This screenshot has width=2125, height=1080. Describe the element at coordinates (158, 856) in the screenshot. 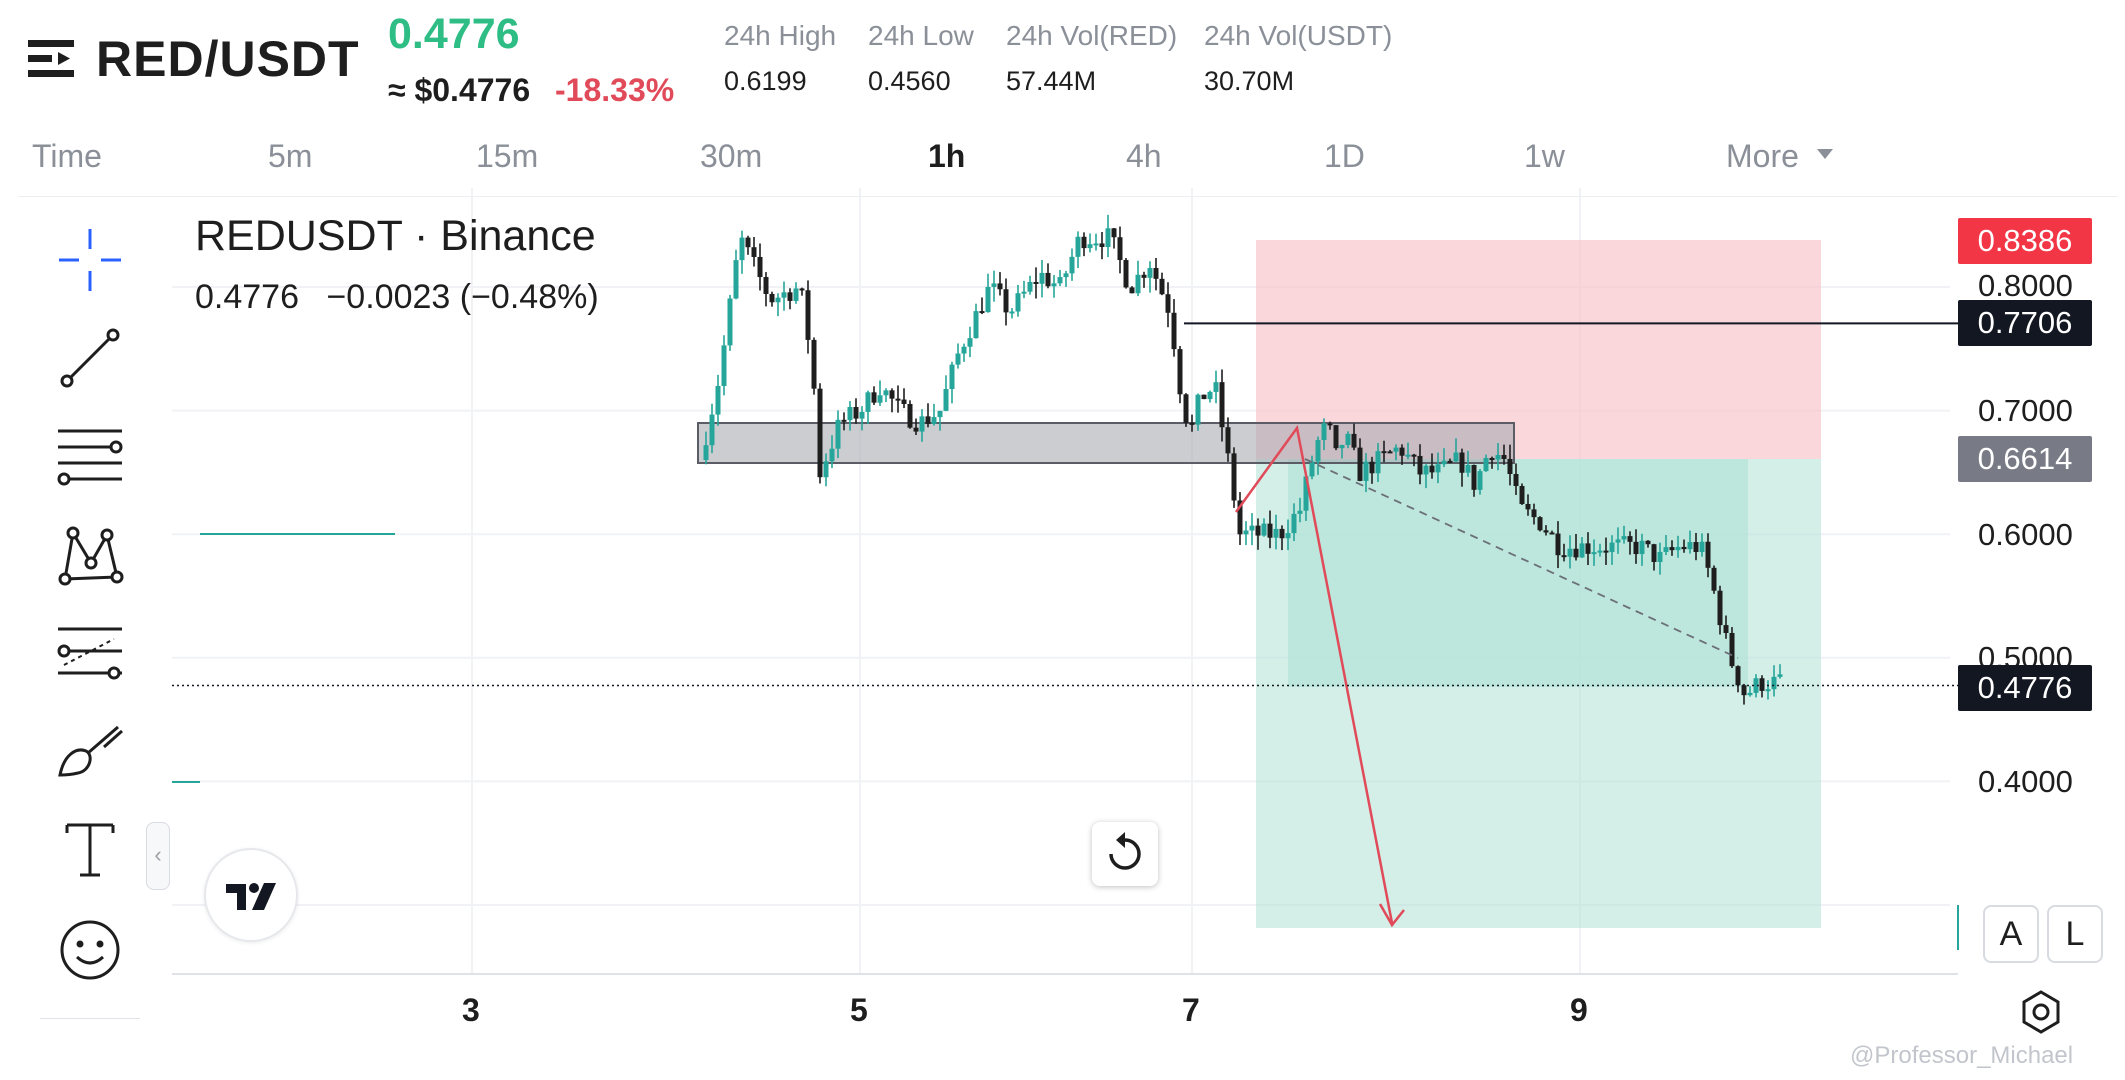

I see `toolbar-collapse-handle: ‹` at that location.